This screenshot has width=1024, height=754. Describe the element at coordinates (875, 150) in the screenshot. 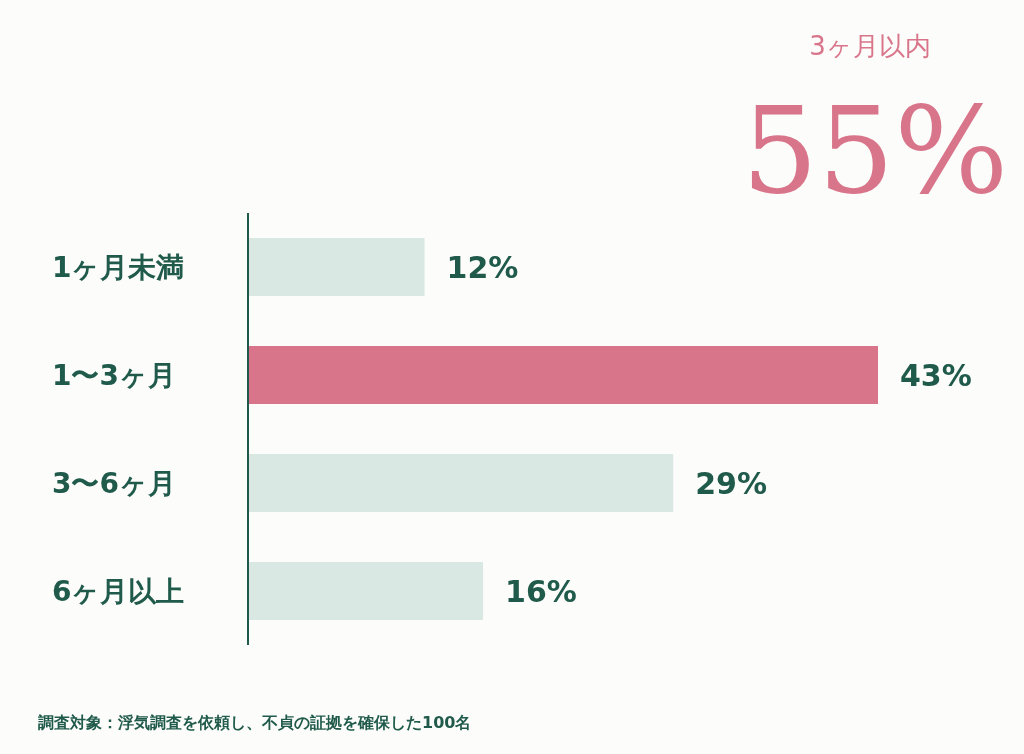

I see `annotation: 55%` at that location.